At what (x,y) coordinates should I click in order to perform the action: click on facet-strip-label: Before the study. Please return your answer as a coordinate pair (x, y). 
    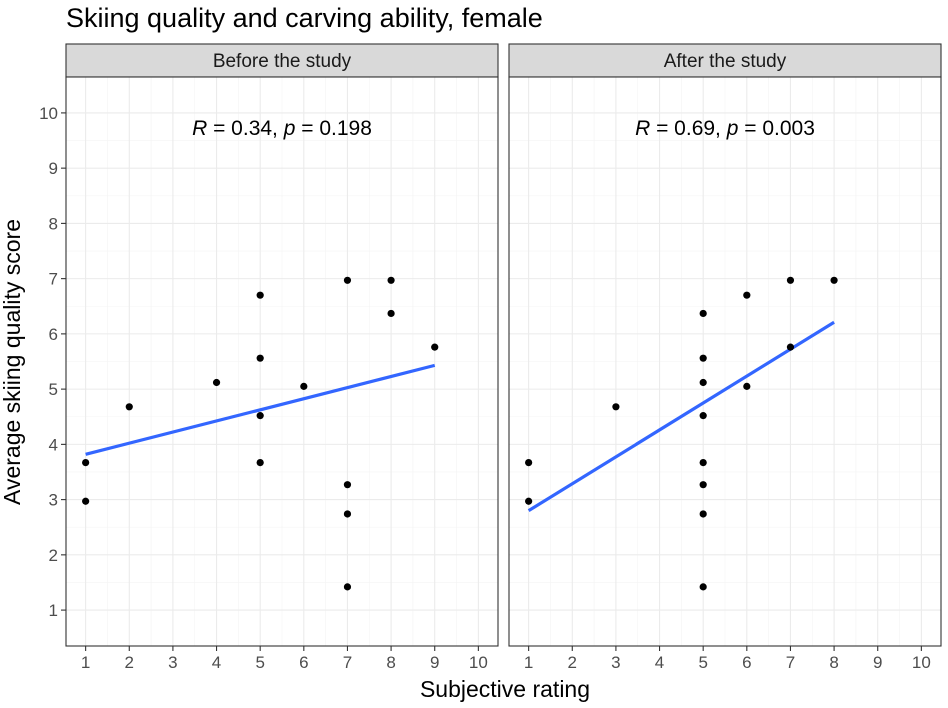
    Looking at the image, I should click on (282, 61).